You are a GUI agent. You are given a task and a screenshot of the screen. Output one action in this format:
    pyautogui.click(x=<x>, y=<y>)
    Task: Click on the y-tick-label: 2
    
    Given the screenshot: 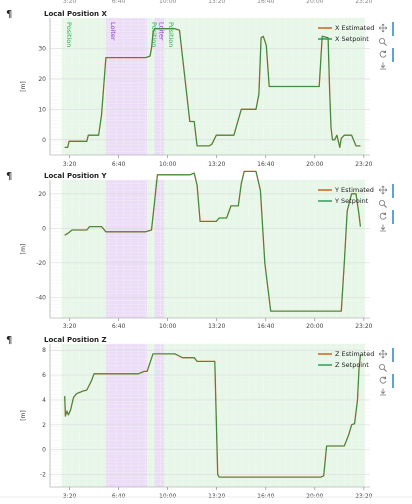 What is the action you would take?
    pyautogui.click(x=44, y=425)
    